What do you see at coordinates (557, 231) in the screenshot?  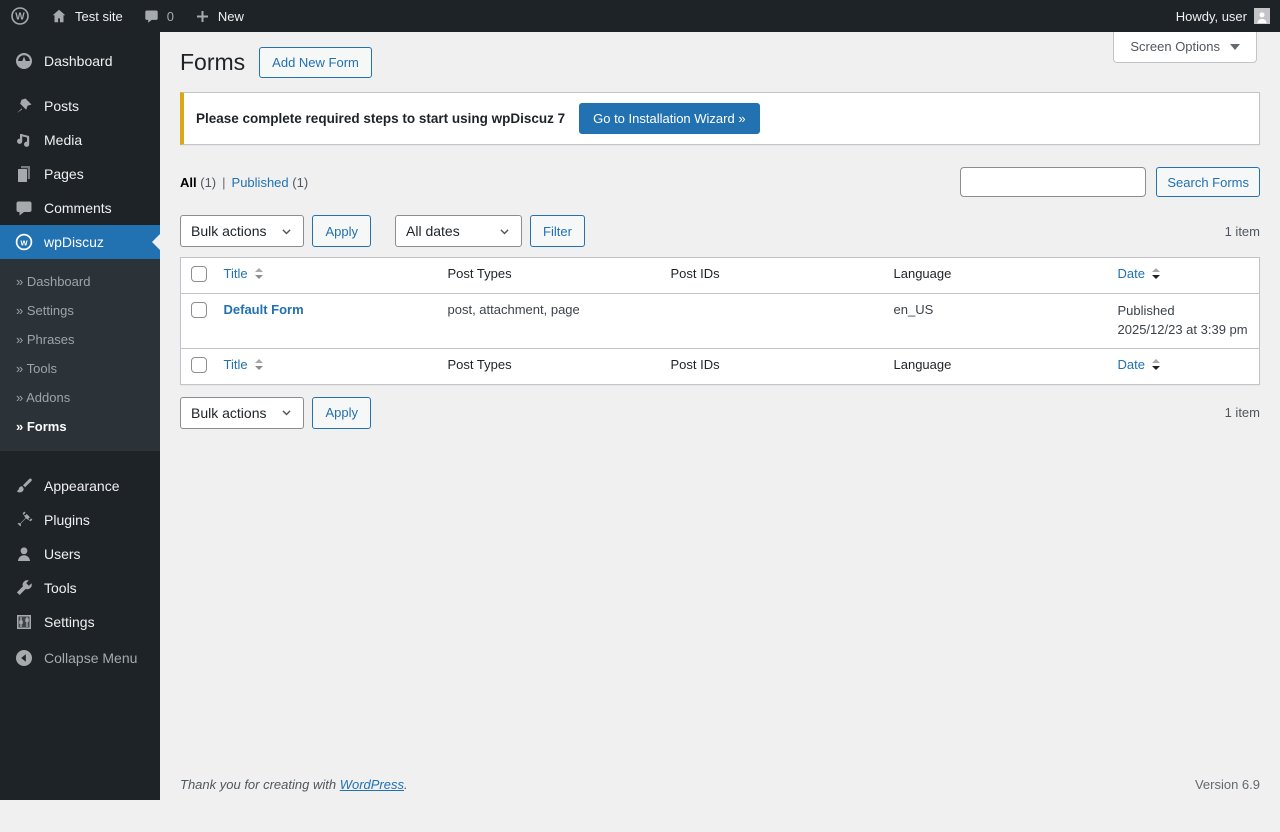 I see `filter-button: Filter` at bounding box center [557, 231].